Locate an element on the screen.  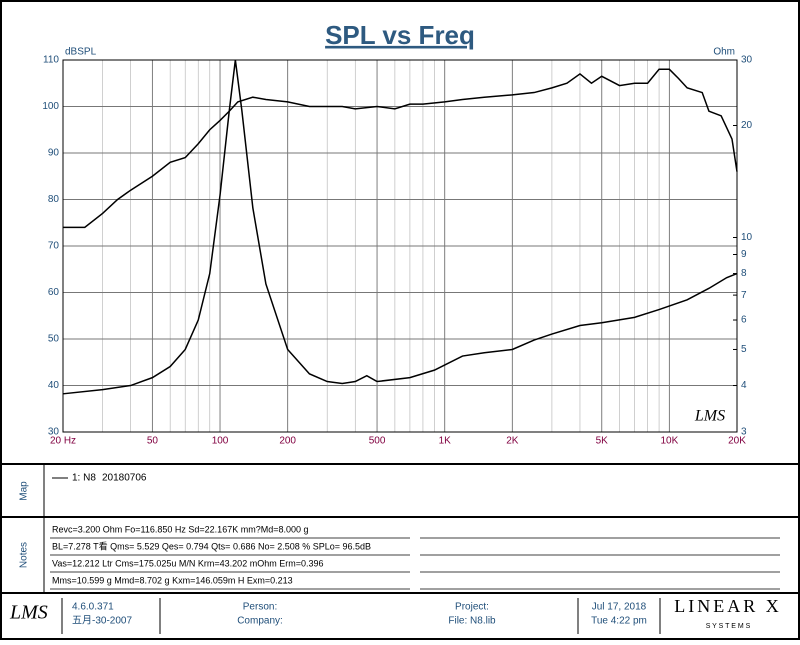
time: Tue 4:22 pm is located at coordinates (619, 621).